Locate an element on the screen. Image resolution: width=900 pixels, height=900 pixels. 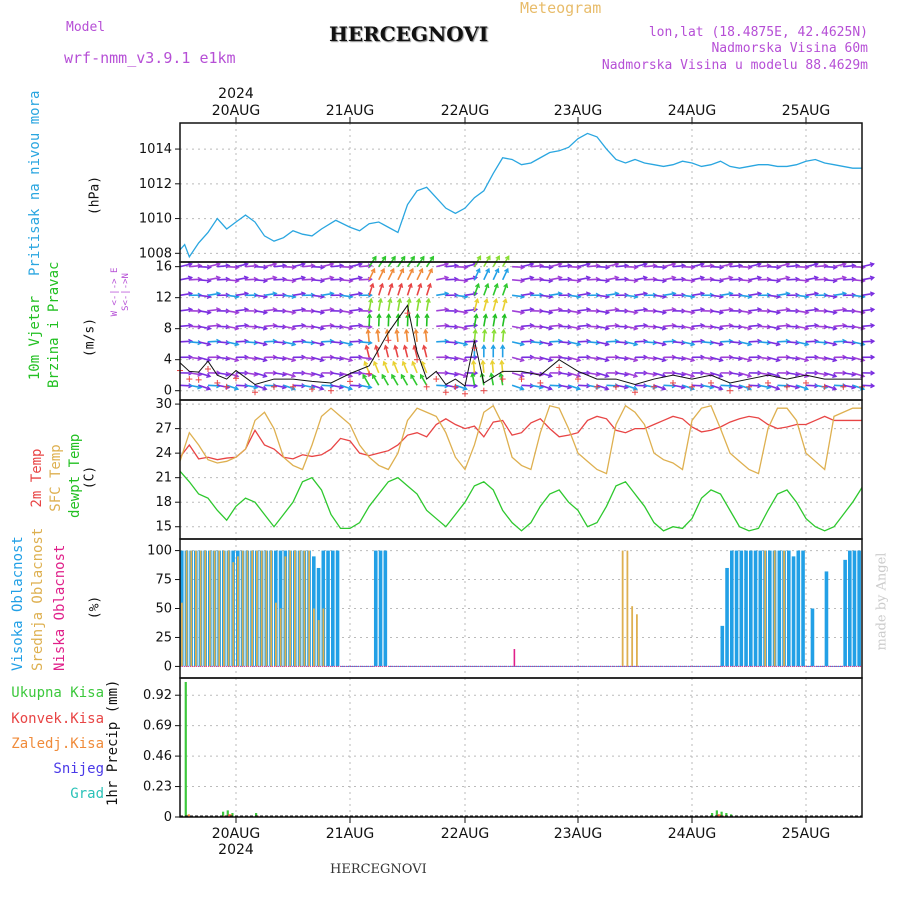
panel-frame-pressure is located at coordinates (521, 192).